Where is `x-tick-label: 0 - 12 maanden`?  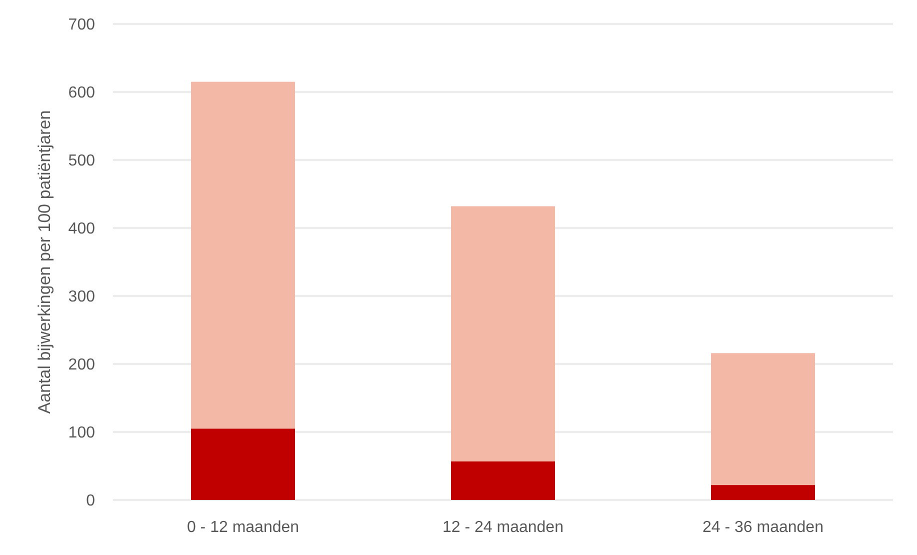
x-tick-label: 0 - 12 maanden is located at coordinates (243, 527).